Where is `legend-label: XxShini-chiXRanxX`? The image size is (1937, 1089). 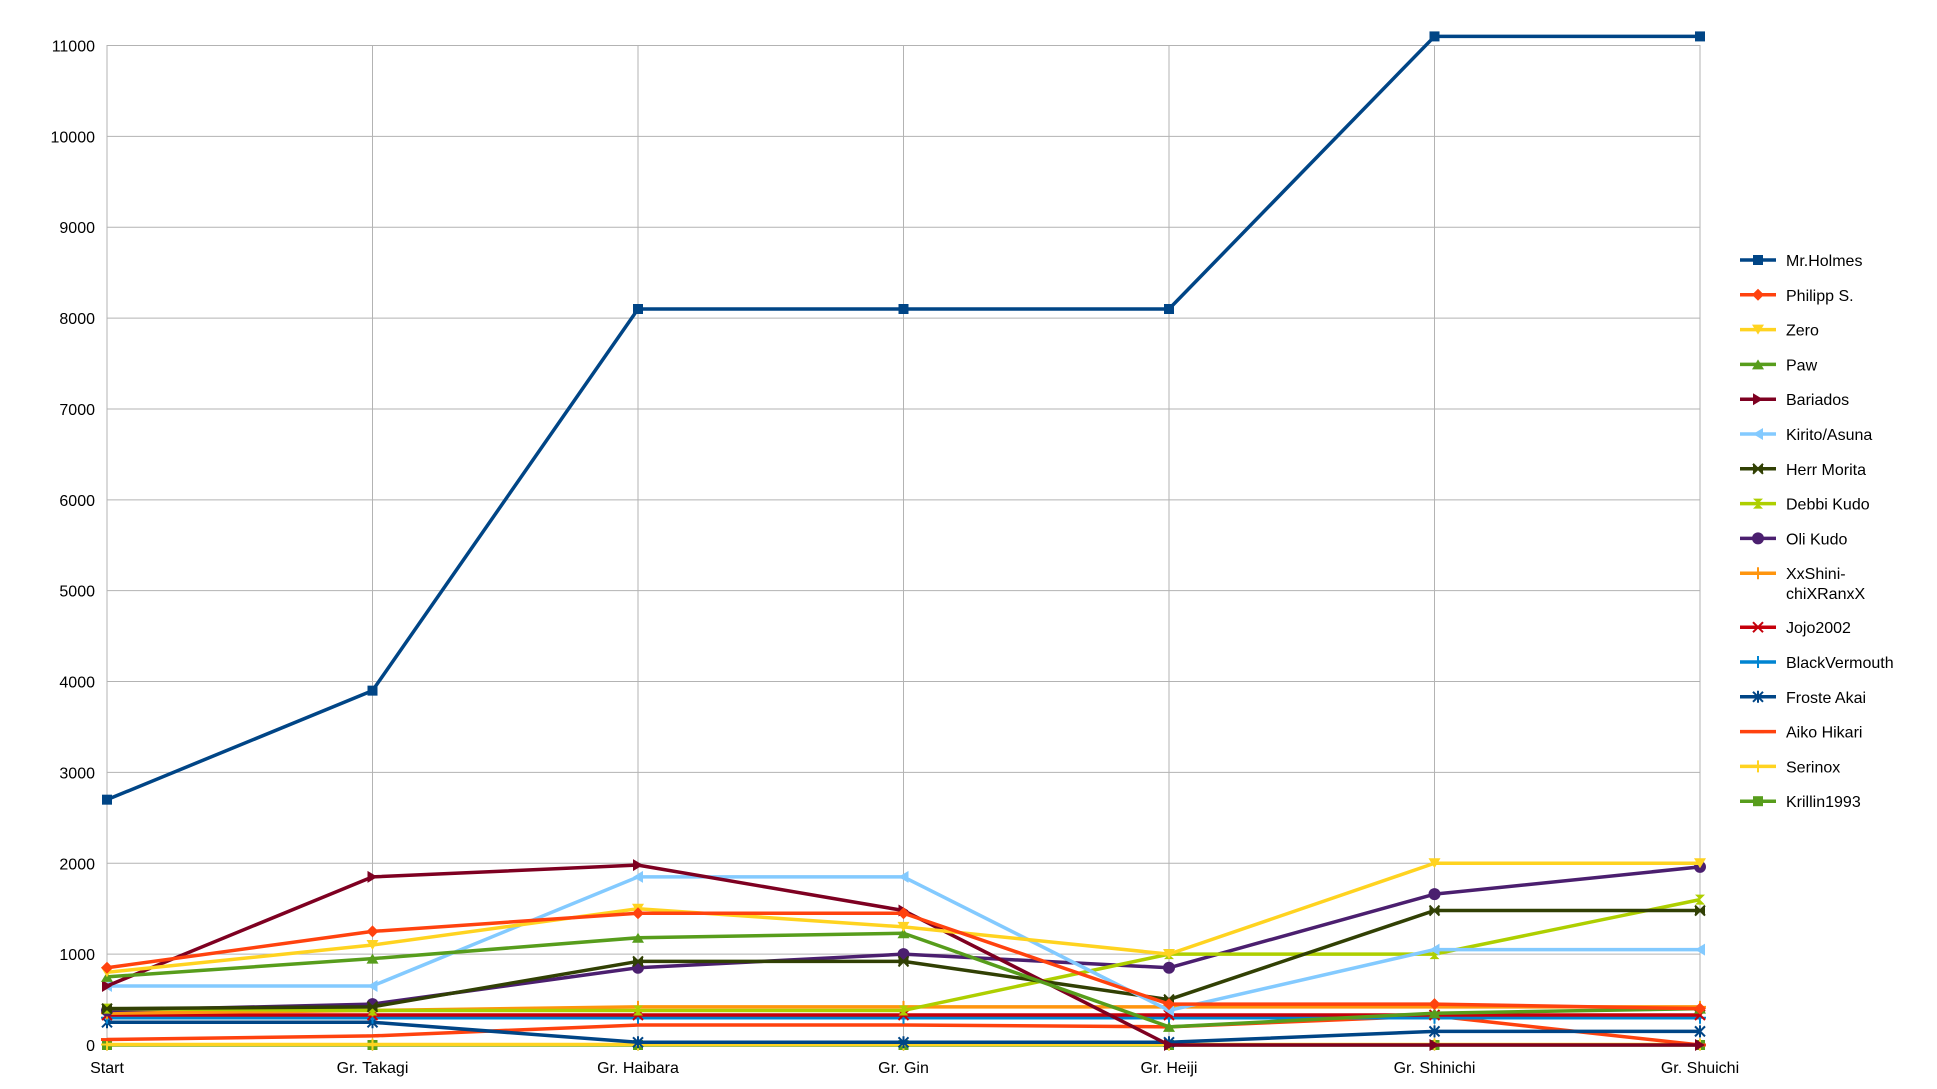 legend-label: XxShini-chiXRanxX is located at coordinates (1825, 584).